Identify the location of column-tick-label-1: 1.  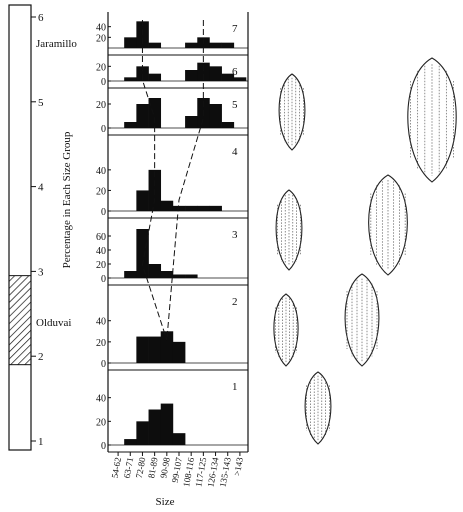
(41, 442).